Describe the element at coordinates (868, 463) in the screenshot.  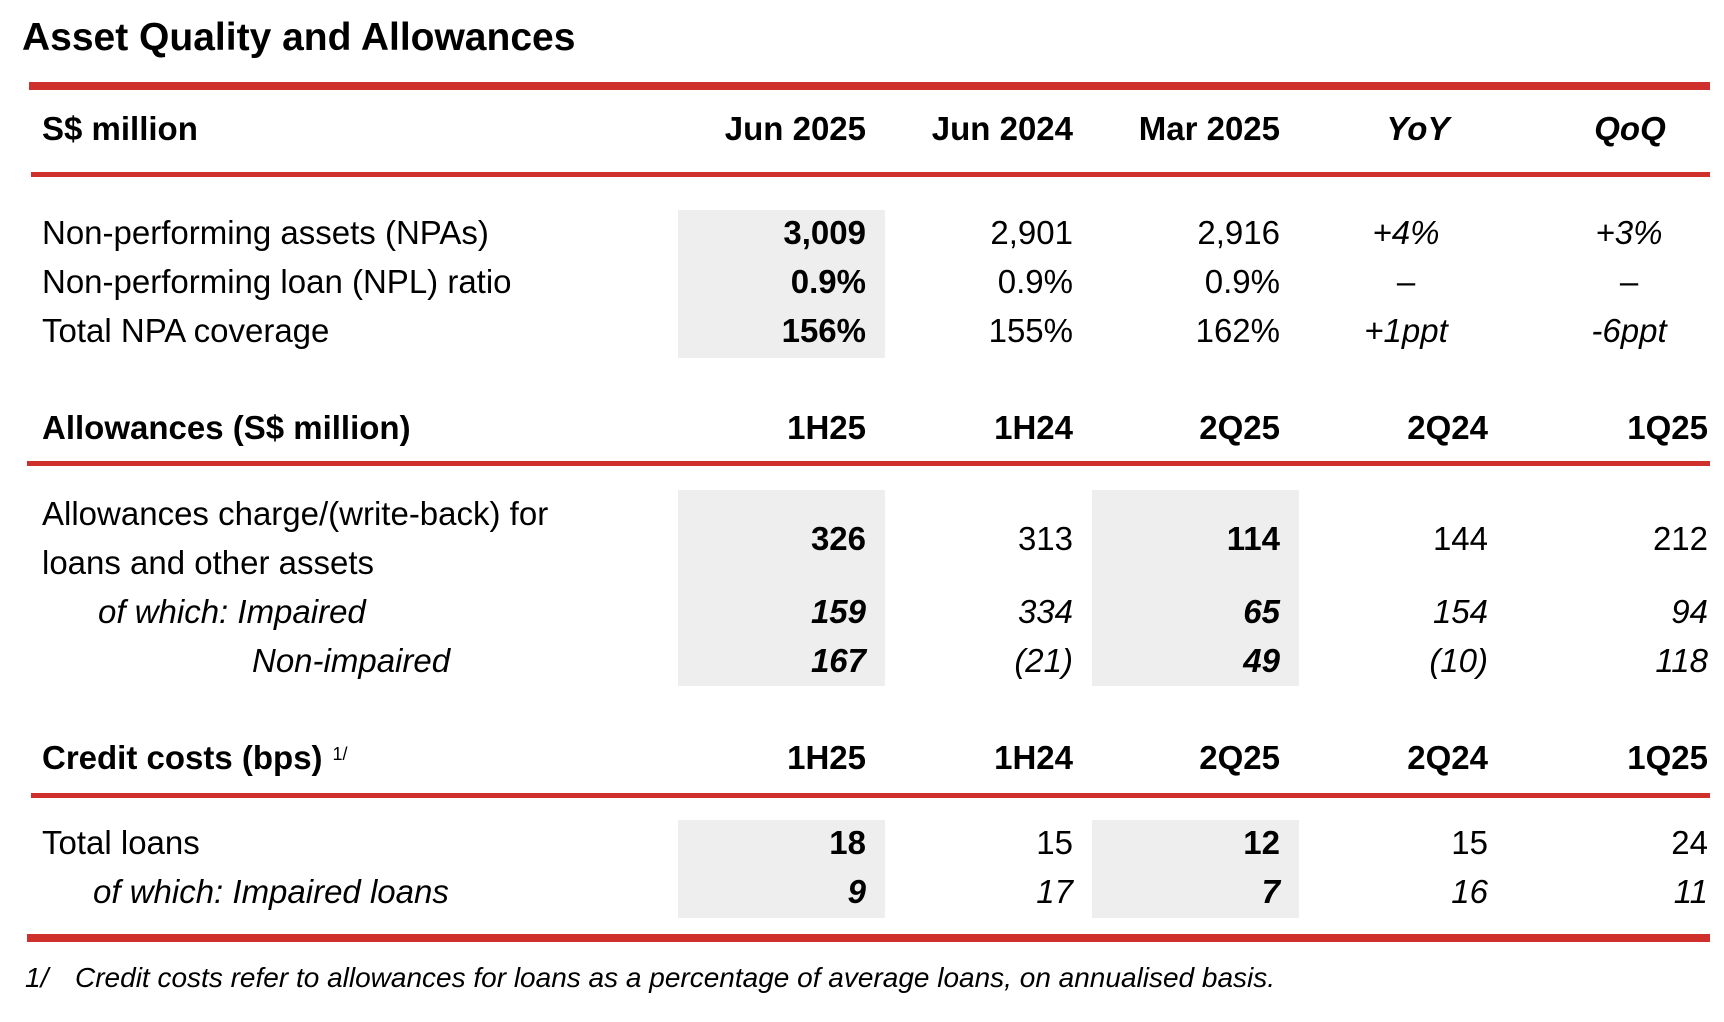
I see `allowances-header-rule` at that location.